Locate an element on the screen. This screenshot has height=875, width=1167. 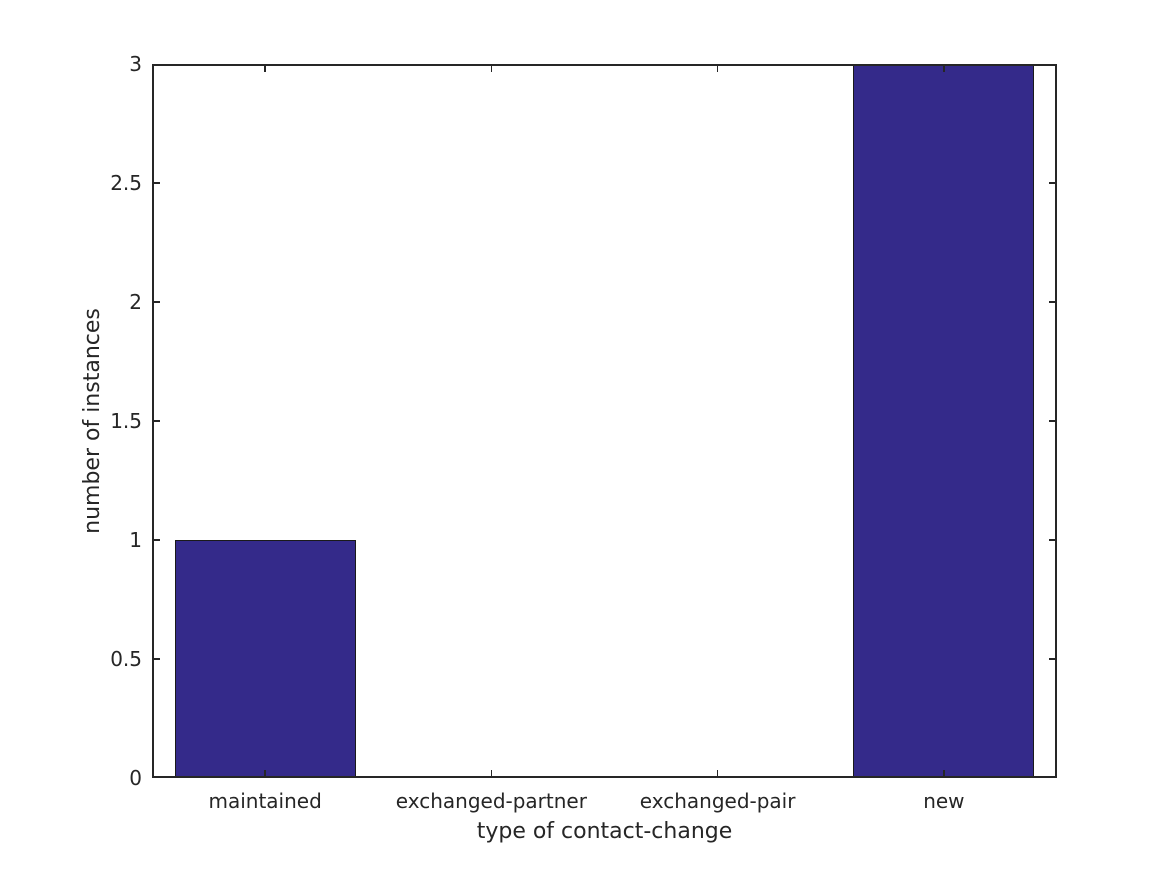
y-tick-label: 1 is located at coordinates (135, 540).